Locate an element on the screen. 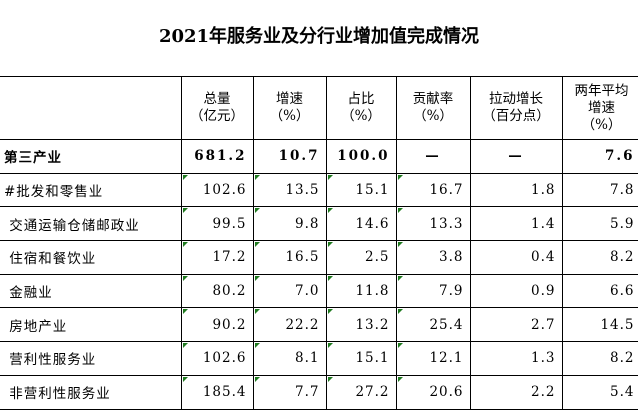 The height and width of the screenshot is (410, 638). table-row: 房地产业 90.2 22.2 13.2 25.4 2.7 14.5 is located at coordinates (319, 325).